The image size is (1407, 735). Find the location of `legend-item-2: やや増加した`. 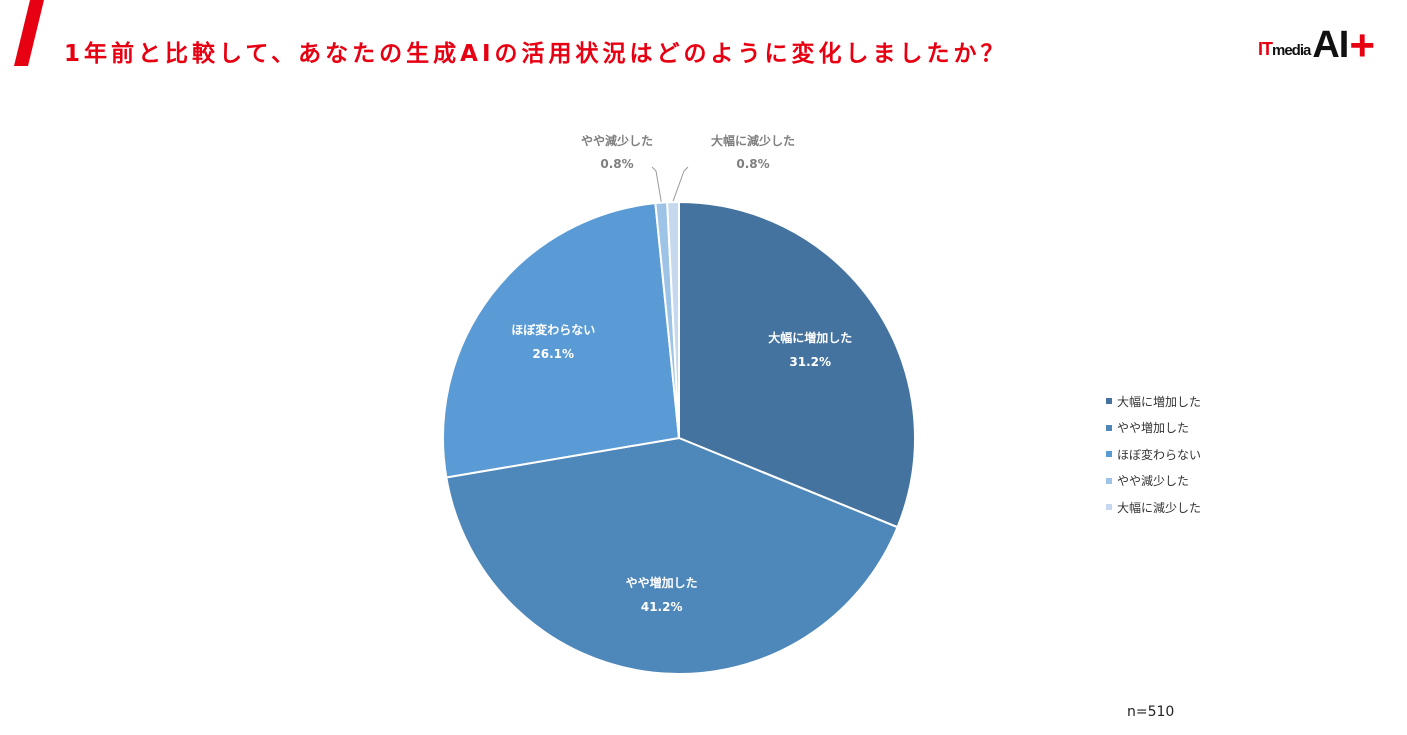

legend-item-2: やや増加した is located at coordinates (1153, 428).